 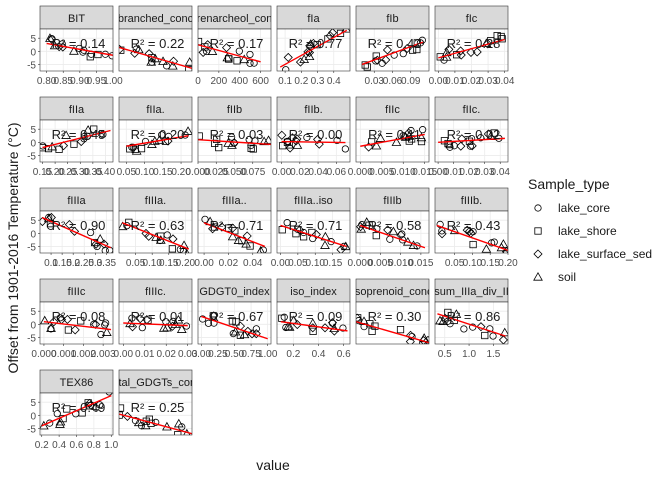 What do you see at coordinates (471, 201) in the screenshot?
I see `facet-strip-label: fIIIb.` at bounding box center [471, 201].